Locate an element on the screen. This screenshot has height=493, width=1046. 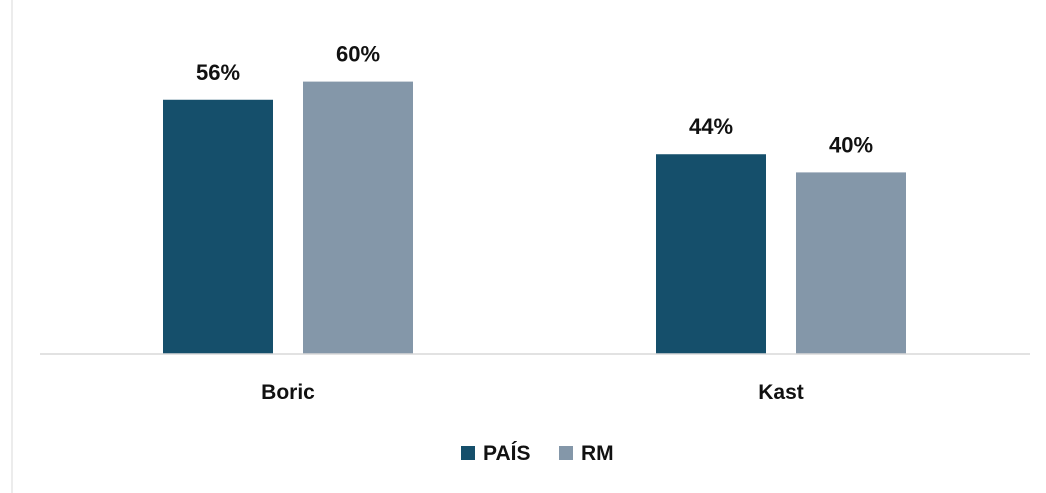
category-label-kast: Kast is located at coordinates (781, 392).